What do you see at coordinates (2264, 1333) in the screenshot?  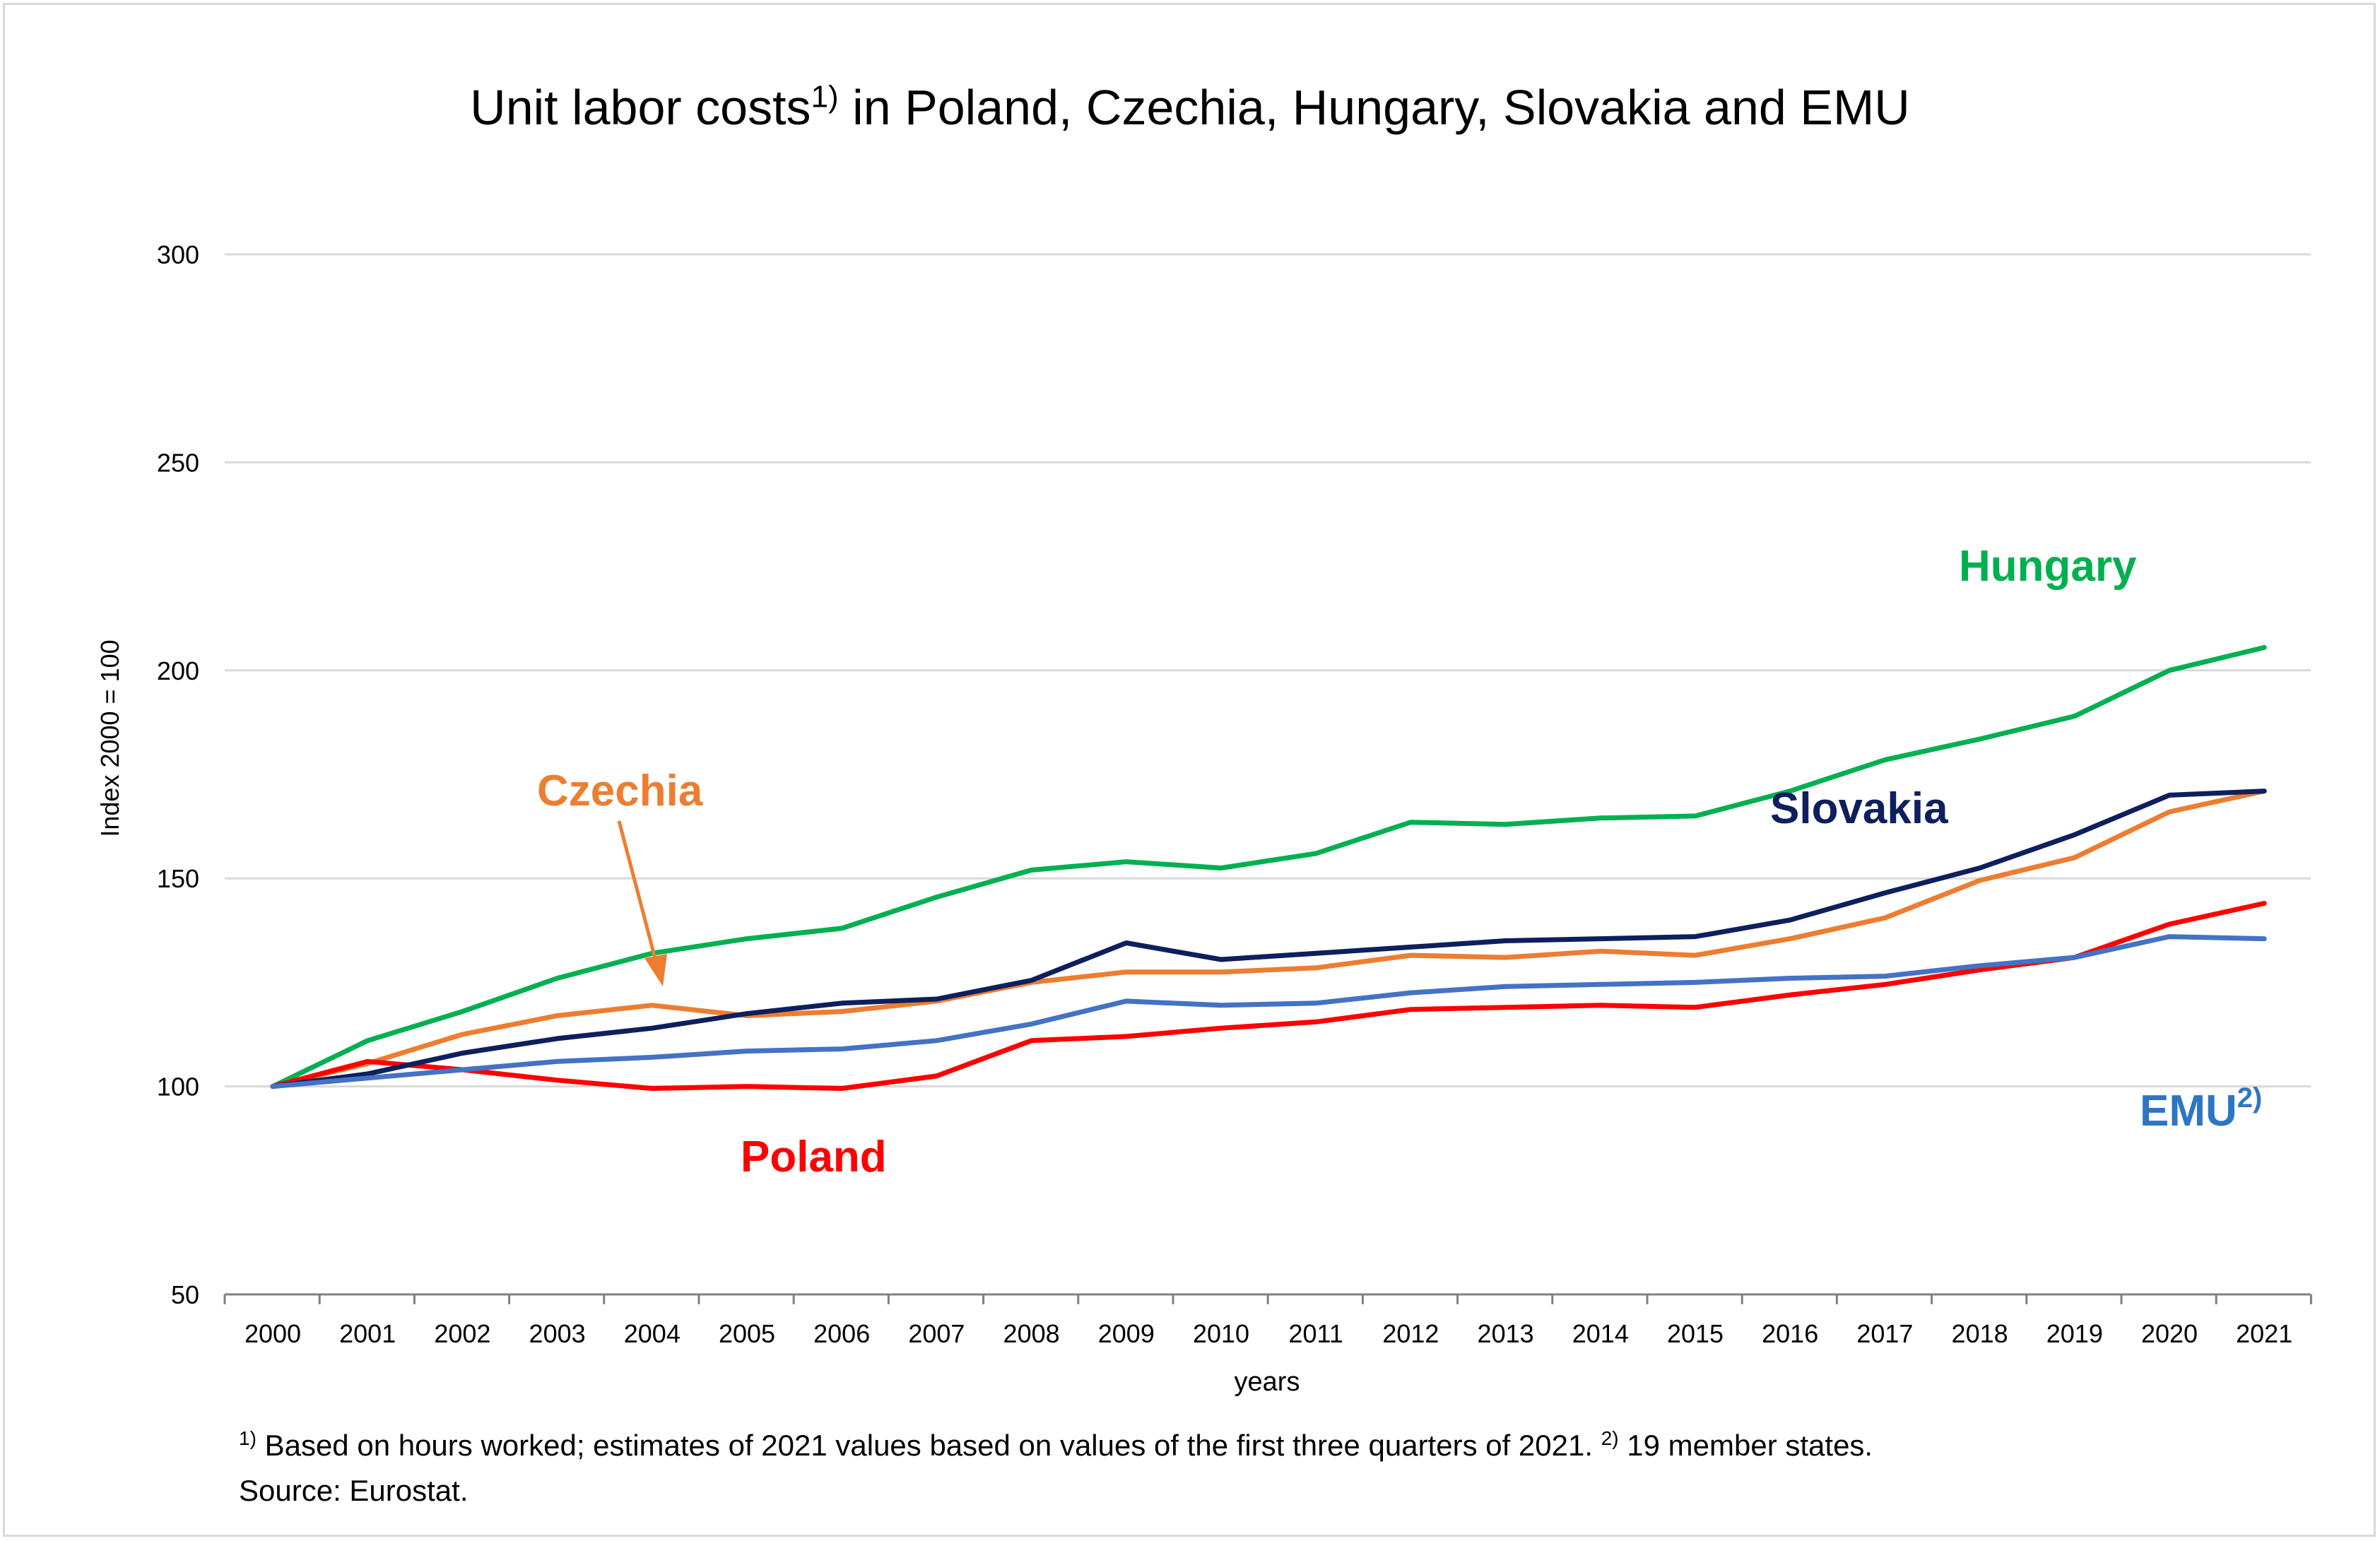 I see `x-tick-label-2021: 2021` at bounding box center [2264, 1333].